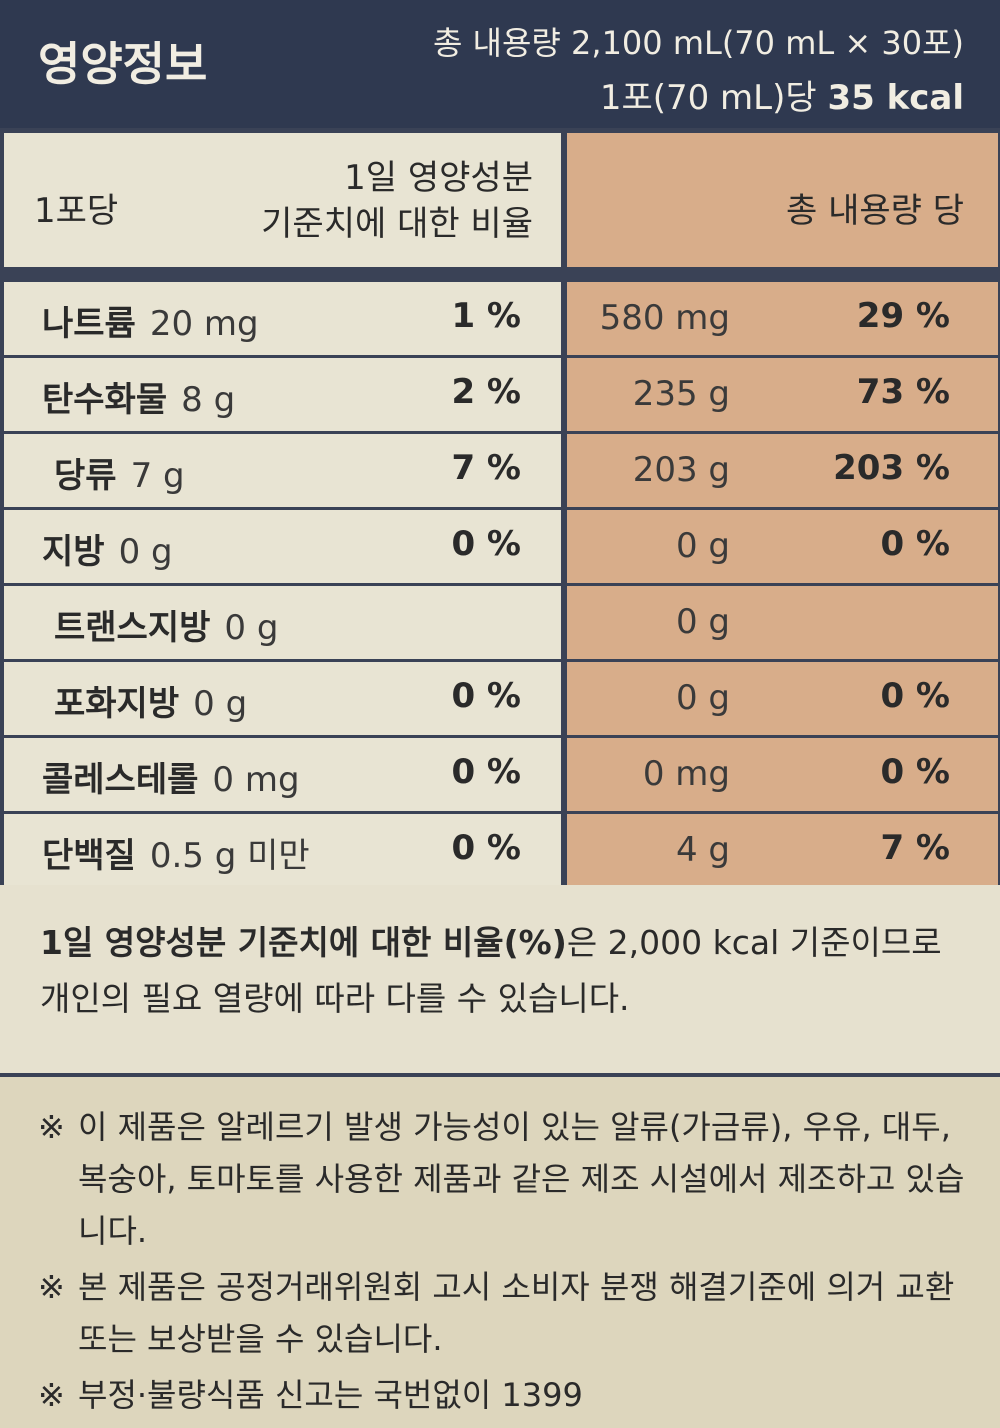 The height and width of the screenshot is (1428, 1000). I want to click on row-left: 콜레스테롤 0 mg 0 %, so click(282, 774).